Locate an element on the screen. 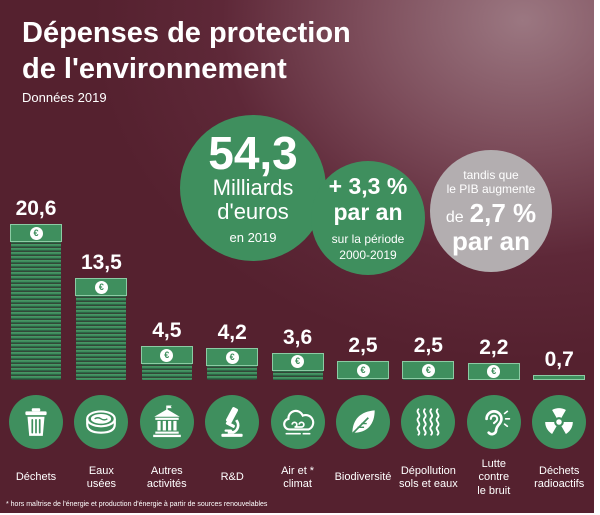  bar-depollution-sols-et-eaux: € is located at coordinates (428, 370).